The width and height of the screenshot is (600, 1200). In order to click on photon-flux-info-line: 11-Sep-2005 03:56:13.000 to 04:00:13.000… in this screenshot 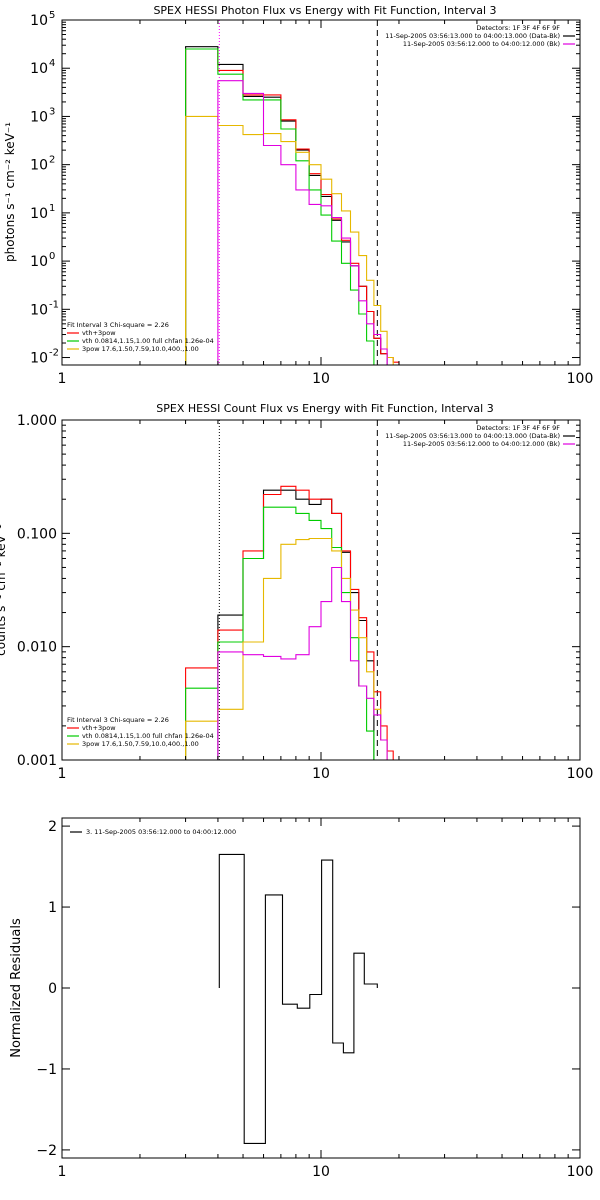, I will do `click(472, 36)`.